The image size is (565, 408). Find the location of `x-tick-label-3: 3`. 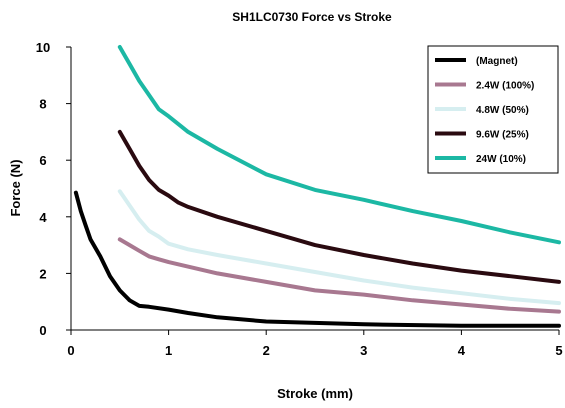

x-tick-label-3: 3 is located at coordinates (363, 350).